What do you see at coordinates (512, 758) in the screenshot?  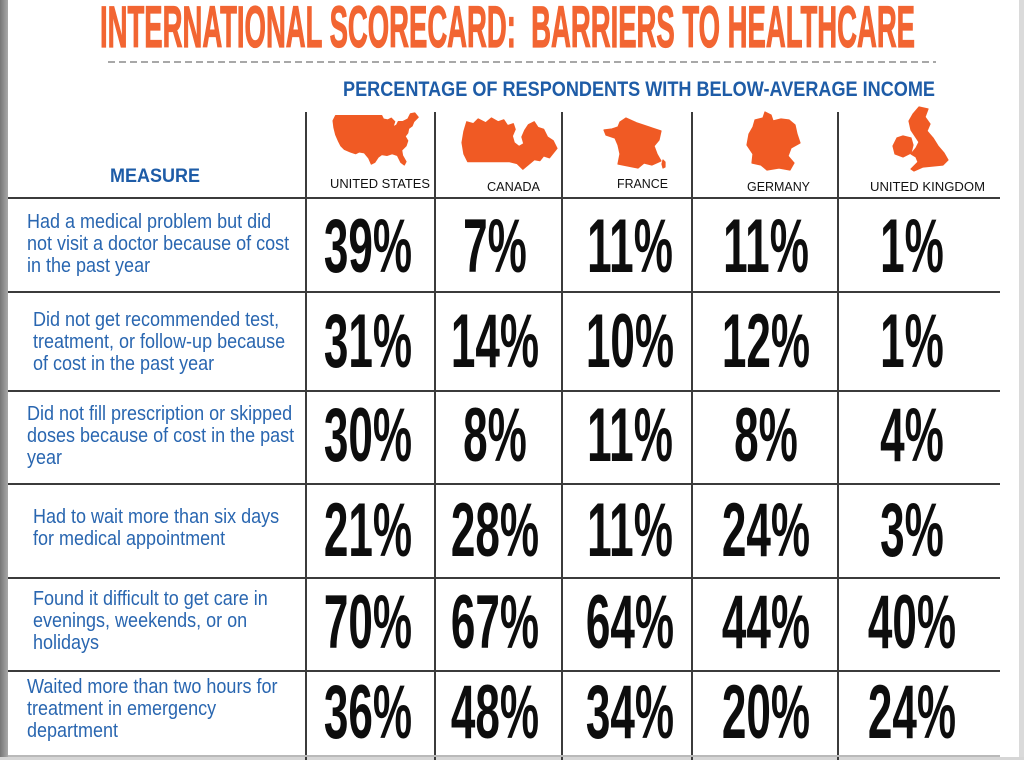 I see `frame-edge-bottom` at bounding box center [512, 758].